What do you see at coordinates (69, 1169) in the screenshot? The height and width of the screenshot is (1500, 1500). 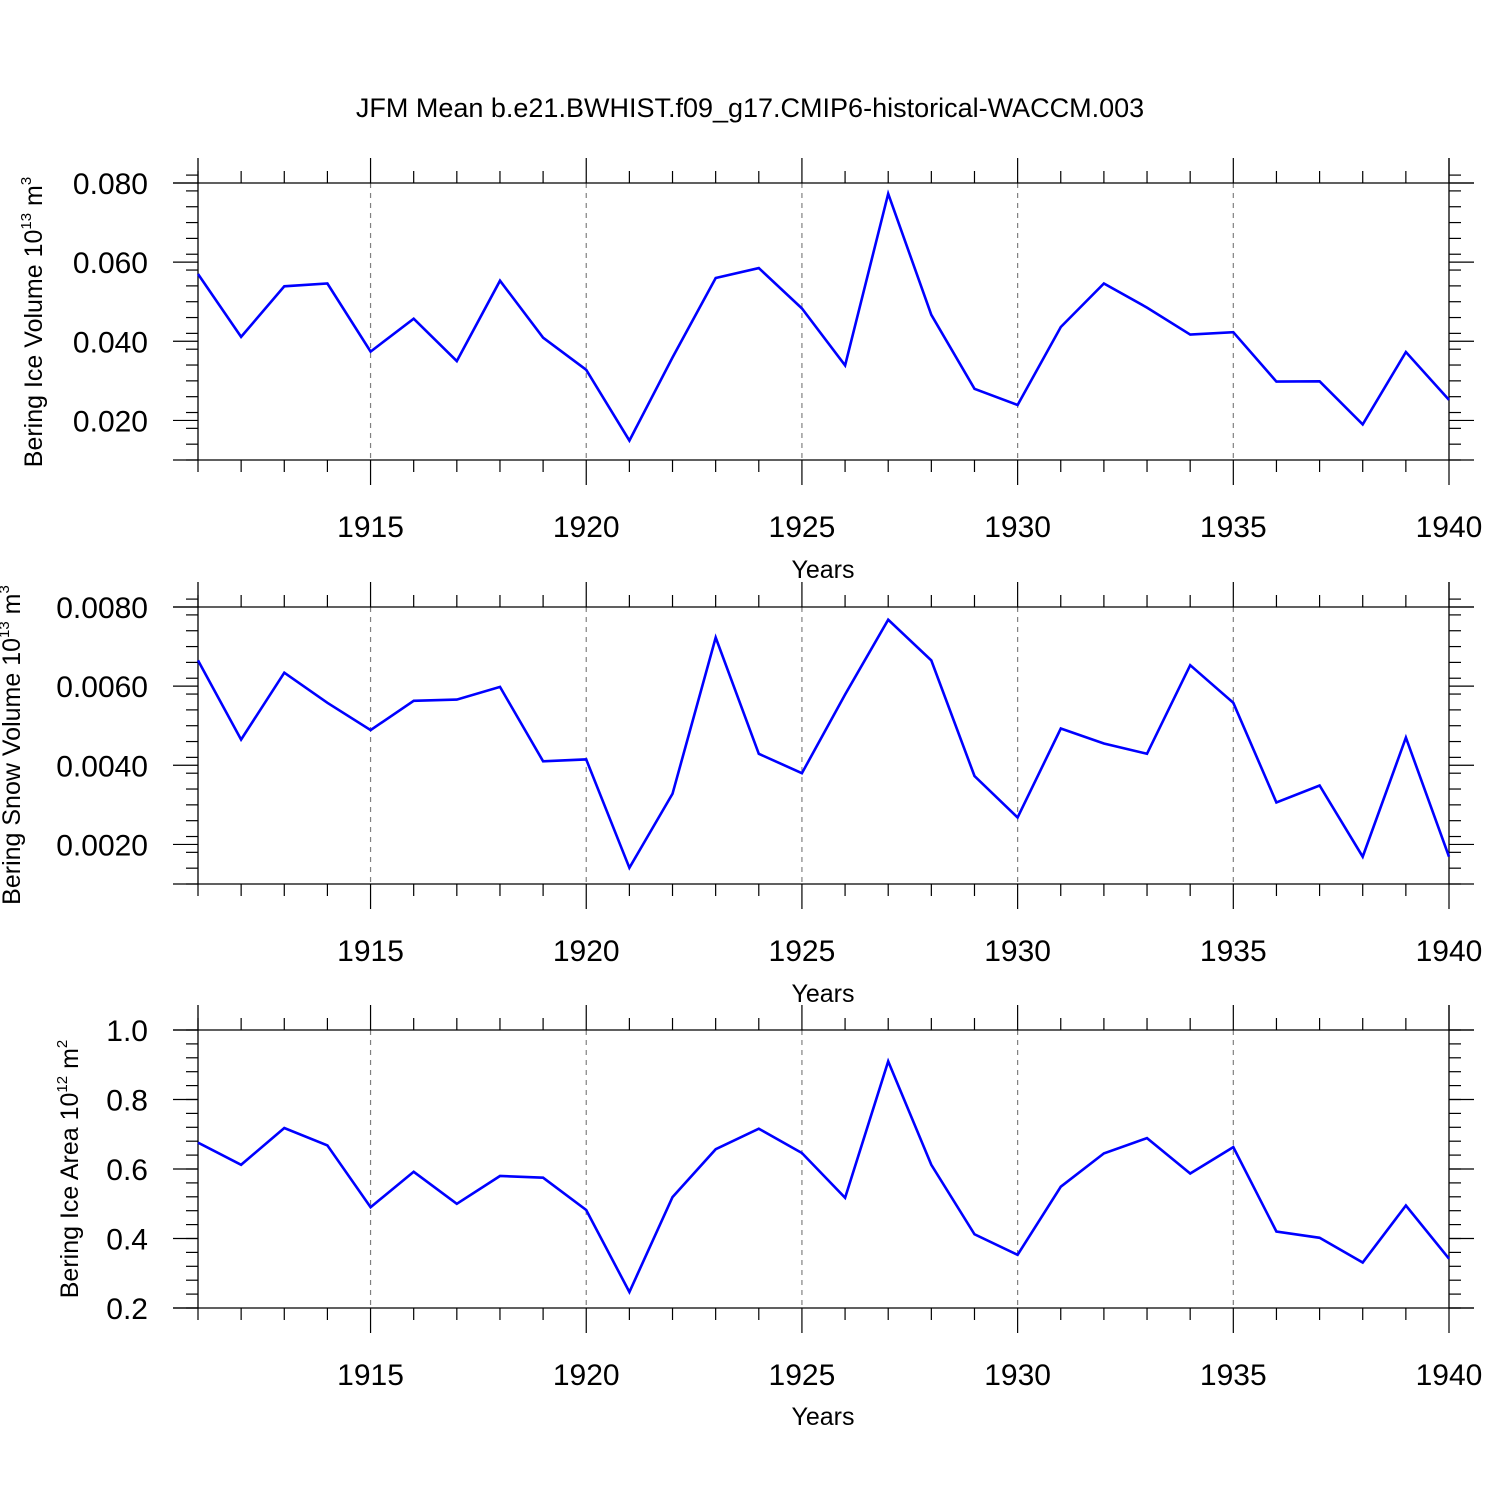 I see `y-axis-label: Bering Ice Area 1012 m2` at bounding box center [69, 1169].